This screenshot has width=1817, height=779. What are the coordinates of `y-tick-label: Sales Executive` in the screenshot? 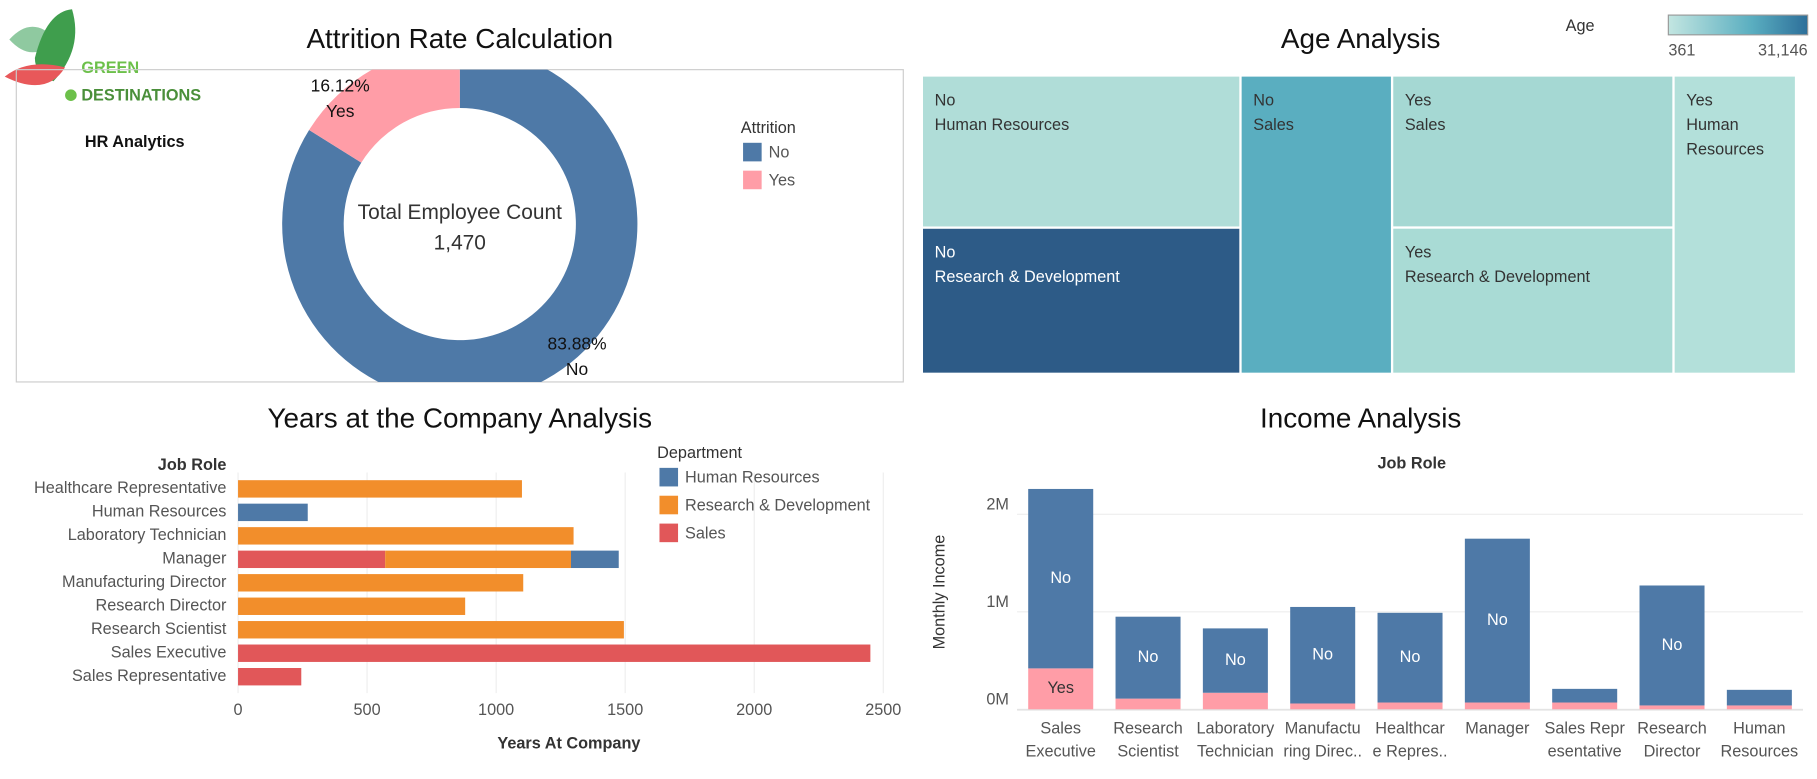 It's located at (169, 653).